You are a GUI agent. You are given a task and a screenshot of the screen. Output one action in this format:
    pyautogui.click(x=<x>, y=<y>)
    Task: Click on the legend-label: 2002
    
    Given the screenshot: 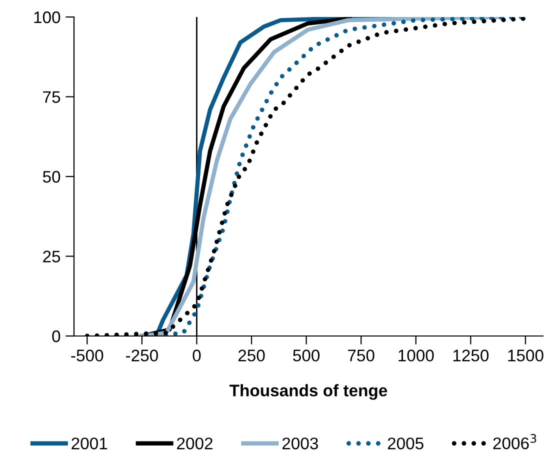 What is the action you would take?
    pyautogui.click(x=194, y=444)
    